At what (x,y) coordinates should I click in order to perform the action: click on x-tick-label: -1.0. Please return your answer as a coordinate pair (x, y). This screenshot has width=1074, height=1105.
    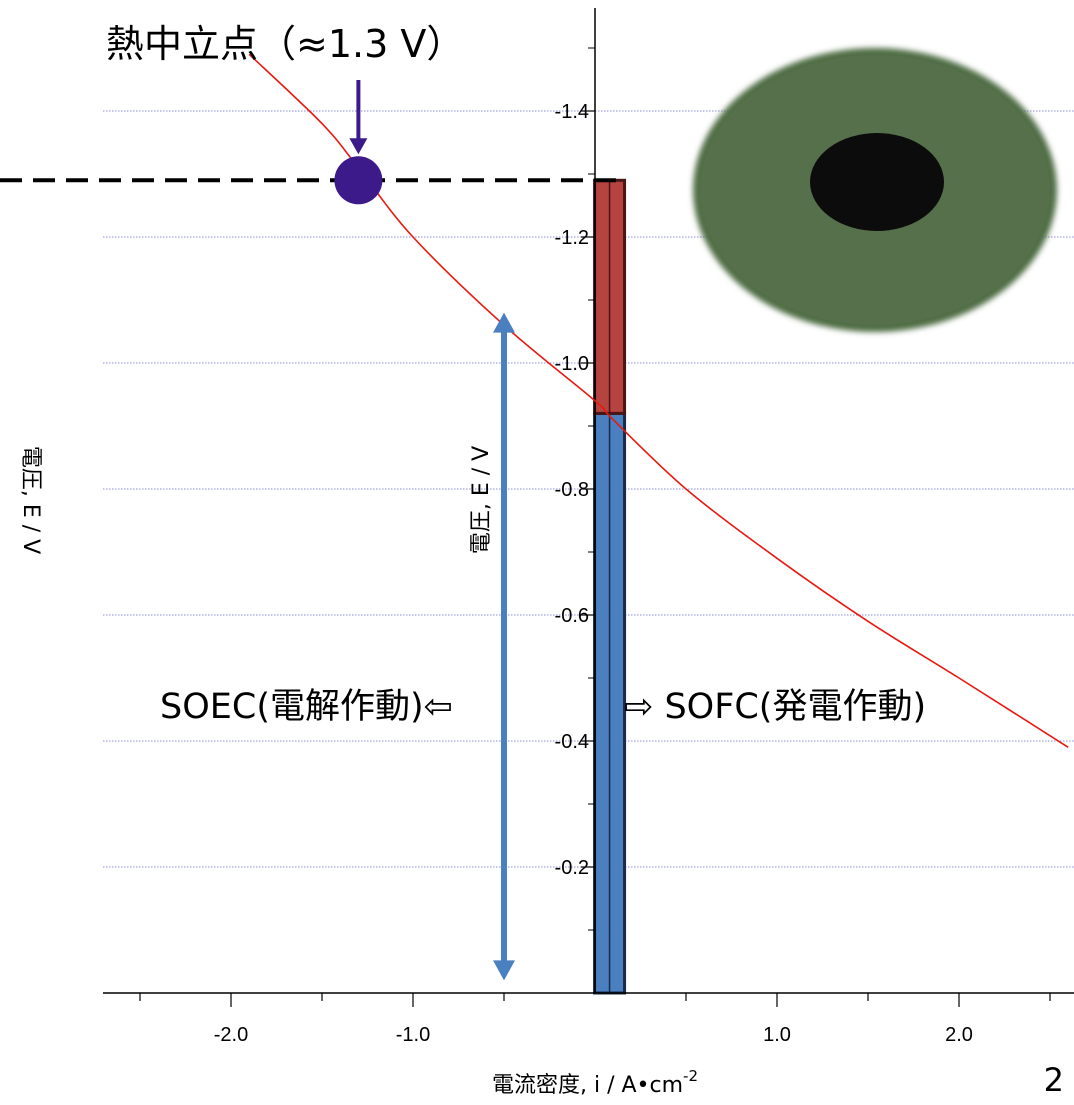
    Looking at the image, I should click on (413, 1035).